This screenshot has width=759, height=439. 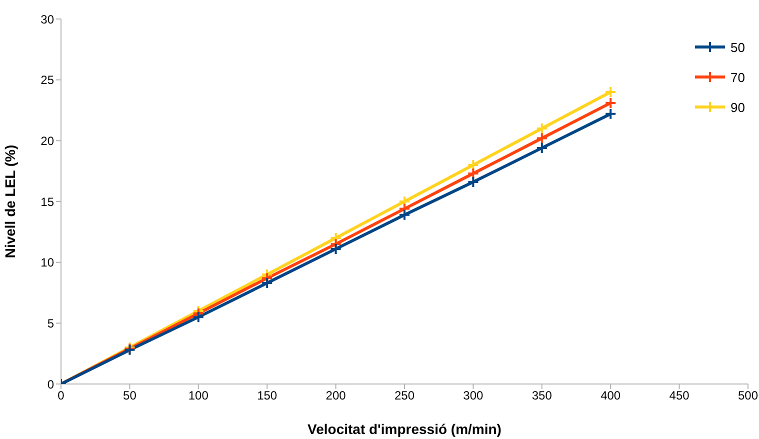 I want to click on x-tick-label: 400, so click(x=610, y=395).